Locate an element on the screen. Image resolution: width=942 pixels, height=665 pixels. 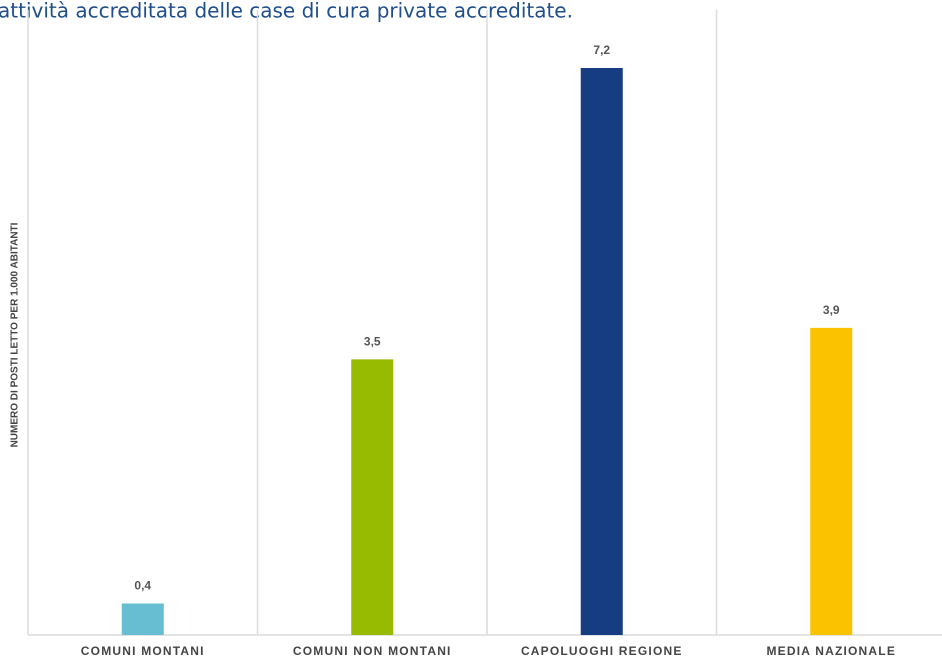
x-tick-label: COMUNI NON MONTANI is located at coordinates (372, 651).